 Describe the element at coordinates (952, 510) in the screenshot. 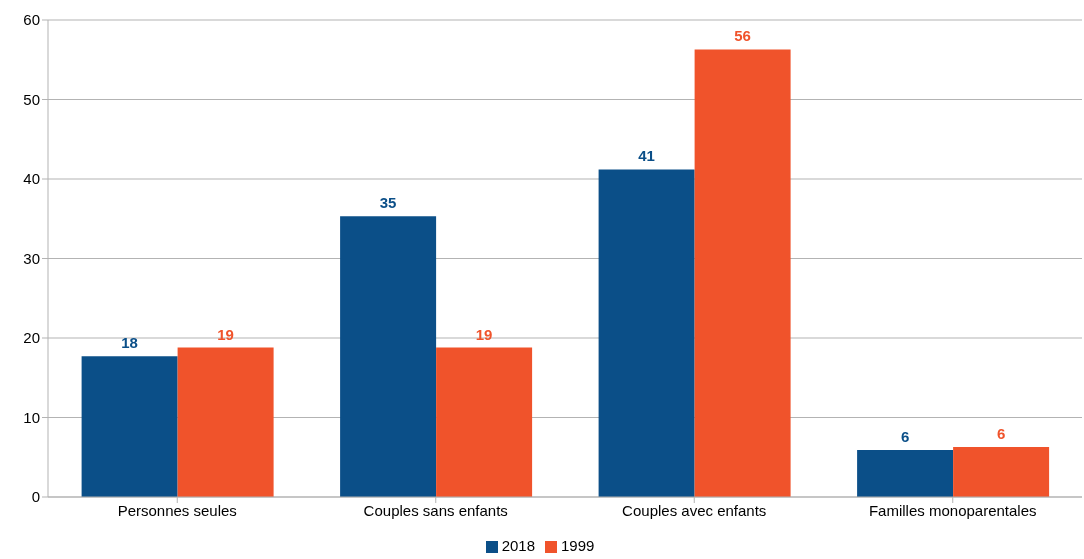

I see `x-tick-label: Familles monoparentales` at that location.